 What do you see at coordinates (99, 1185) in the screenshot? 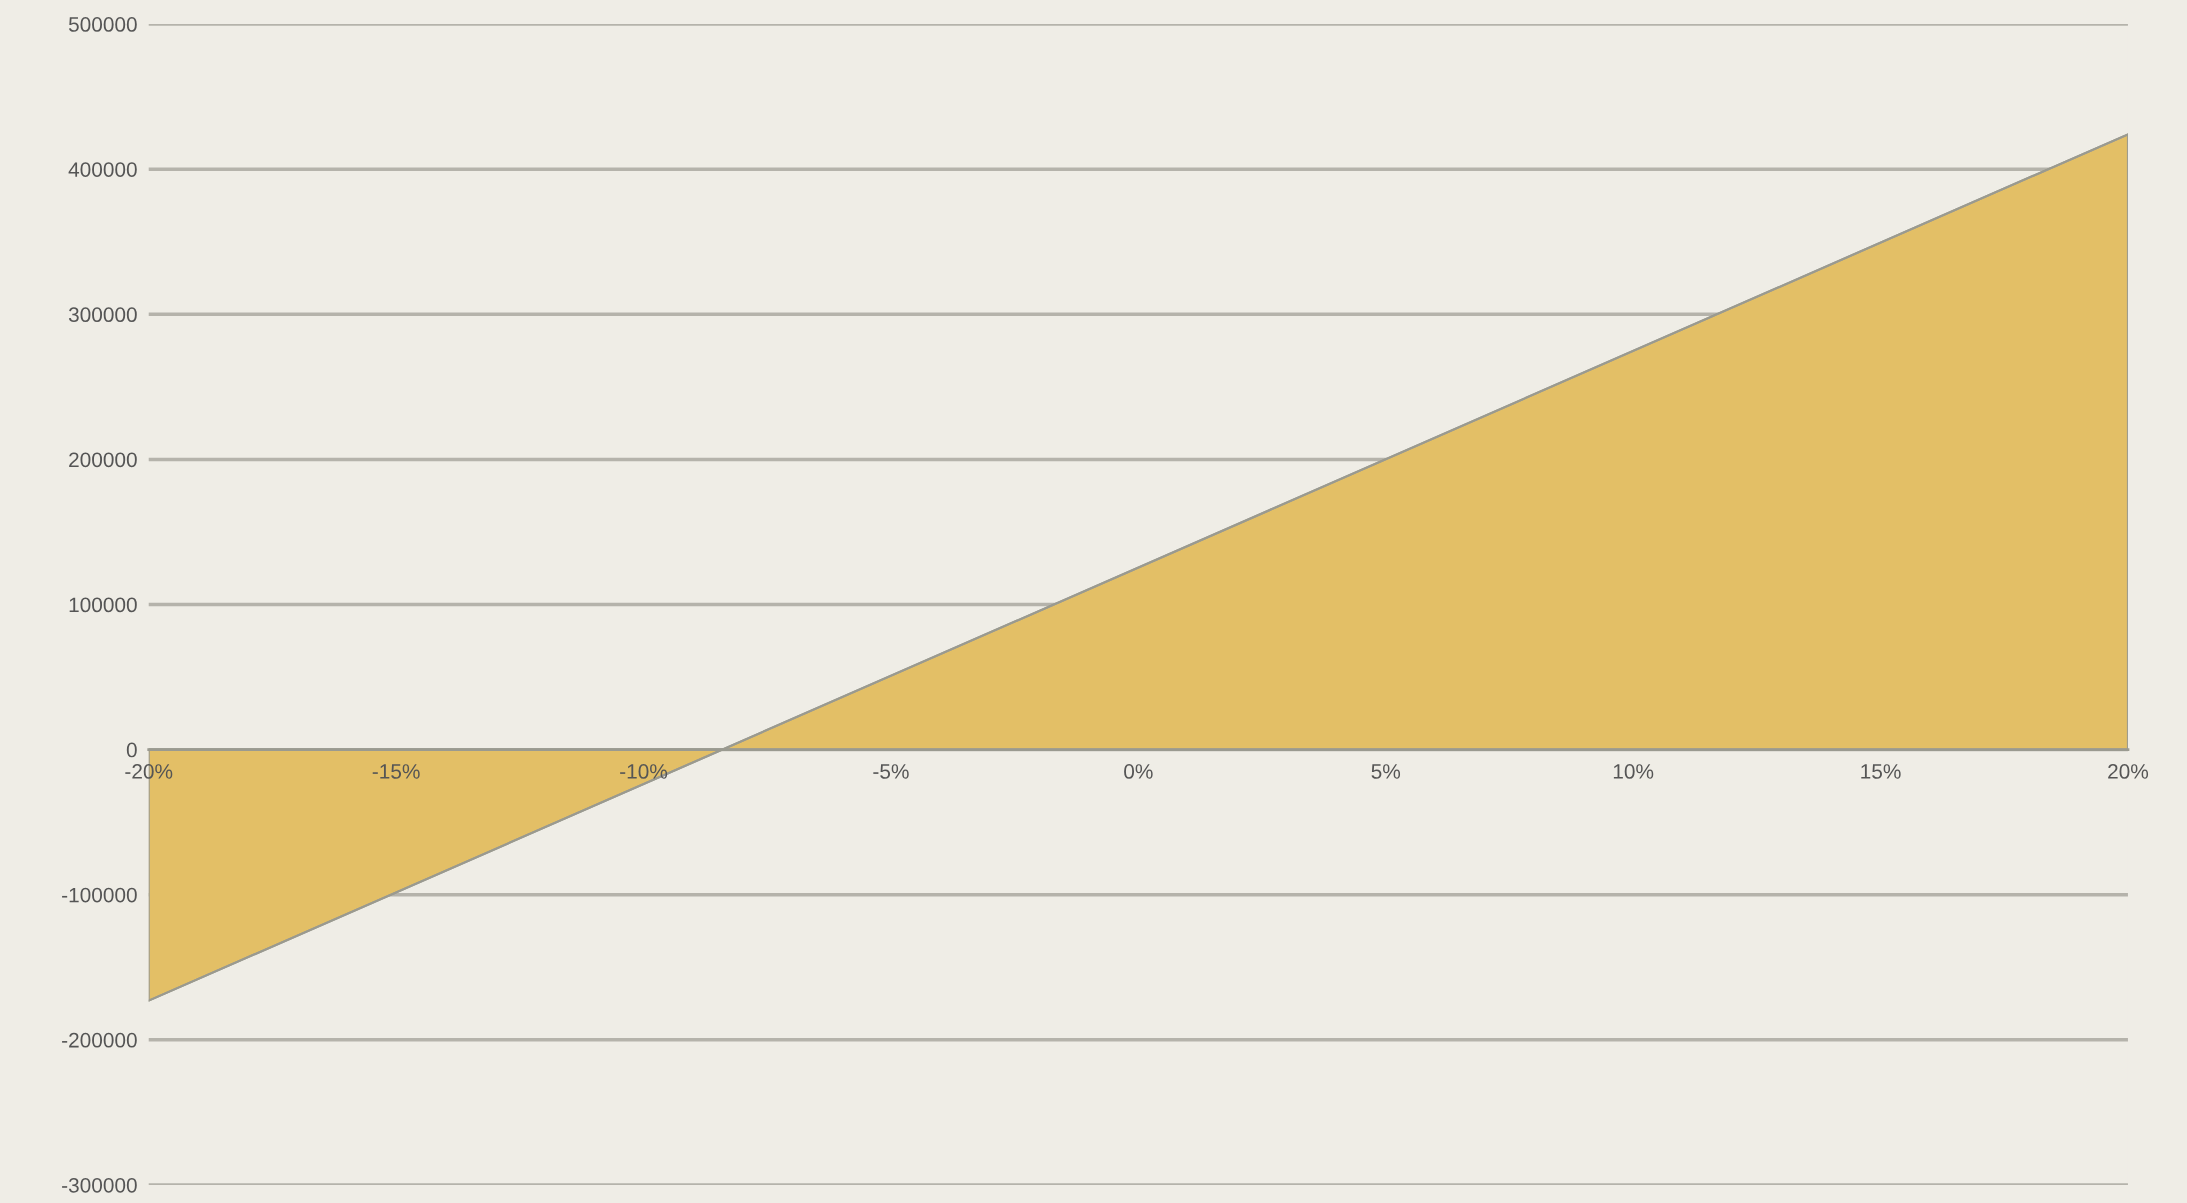
I see `y-tick-label: -300000` at bounding box center [99, 1185].